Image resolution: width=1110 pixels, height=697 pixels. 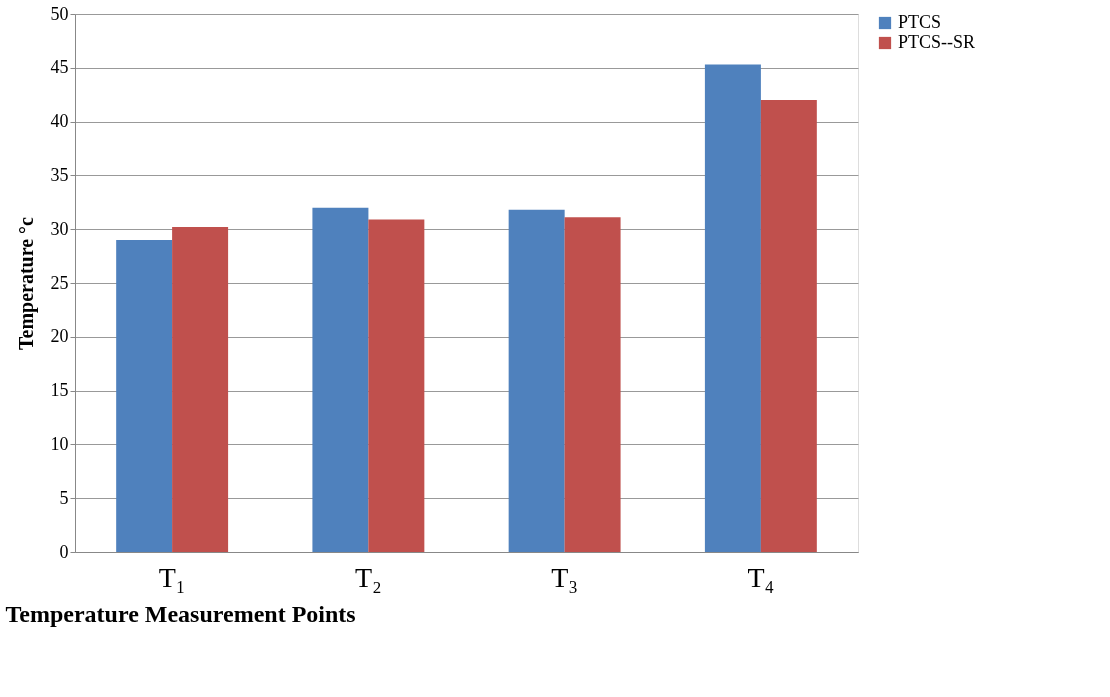 What do you see at coordinates (26, 283) in the screenshot?
I see `y-axis-title: Temperature °c` at bounding box center [26, 283].